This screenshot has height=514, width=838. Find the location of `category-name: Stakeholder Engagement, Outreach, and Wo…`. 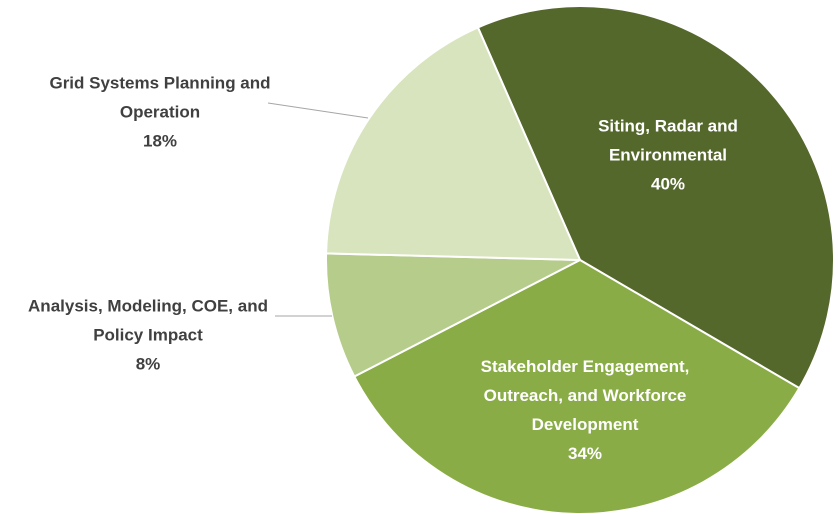

category-name: Stakeholder Engagement, Outreach, and Wo… is located at coordinates (585, 395).